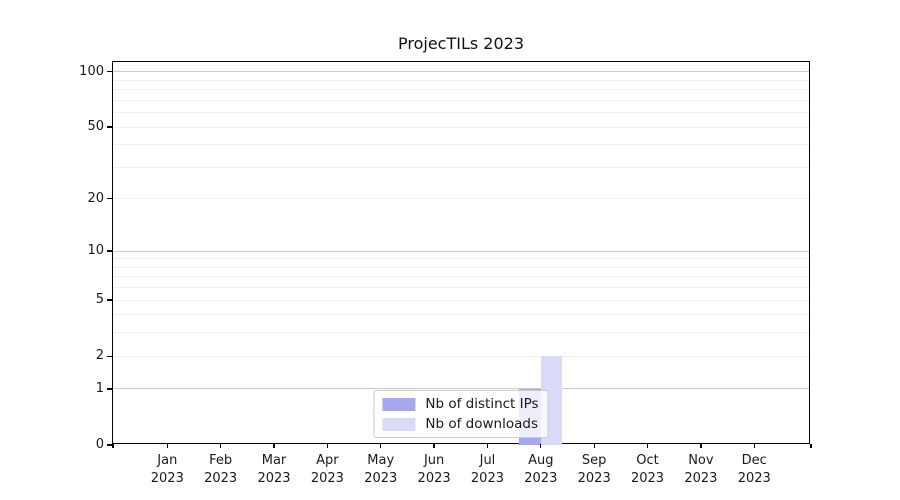 This screenshot has width=900, height=500. Describe the element at coordinates (482, 404) in the screenshot. I see `legend-item-label: Nb of distinct IPs` at that location.